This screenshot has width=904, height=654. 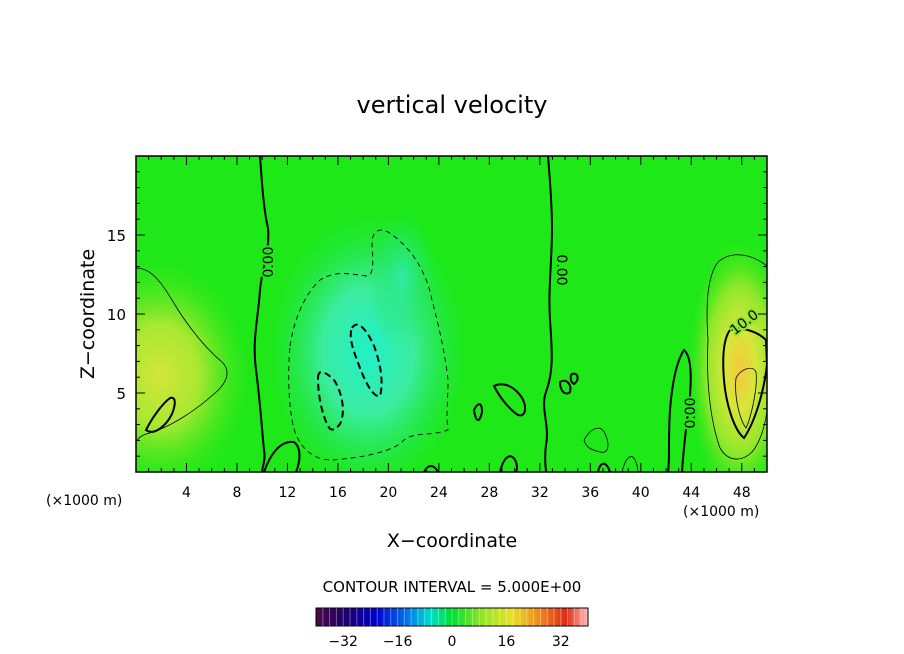 I want to click on contour-zero-blob-c, so click(x=574, y=379).